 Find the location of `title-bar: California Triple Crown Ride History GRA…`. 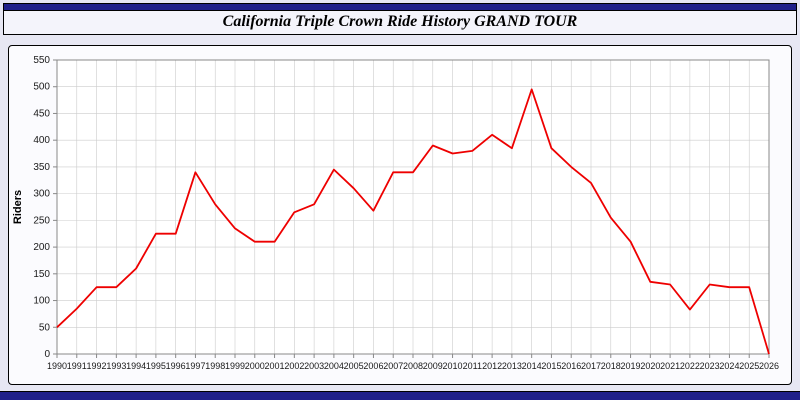

title-bar: California Triple Crown Ride History GRA… is located at coordinates (400, 19).